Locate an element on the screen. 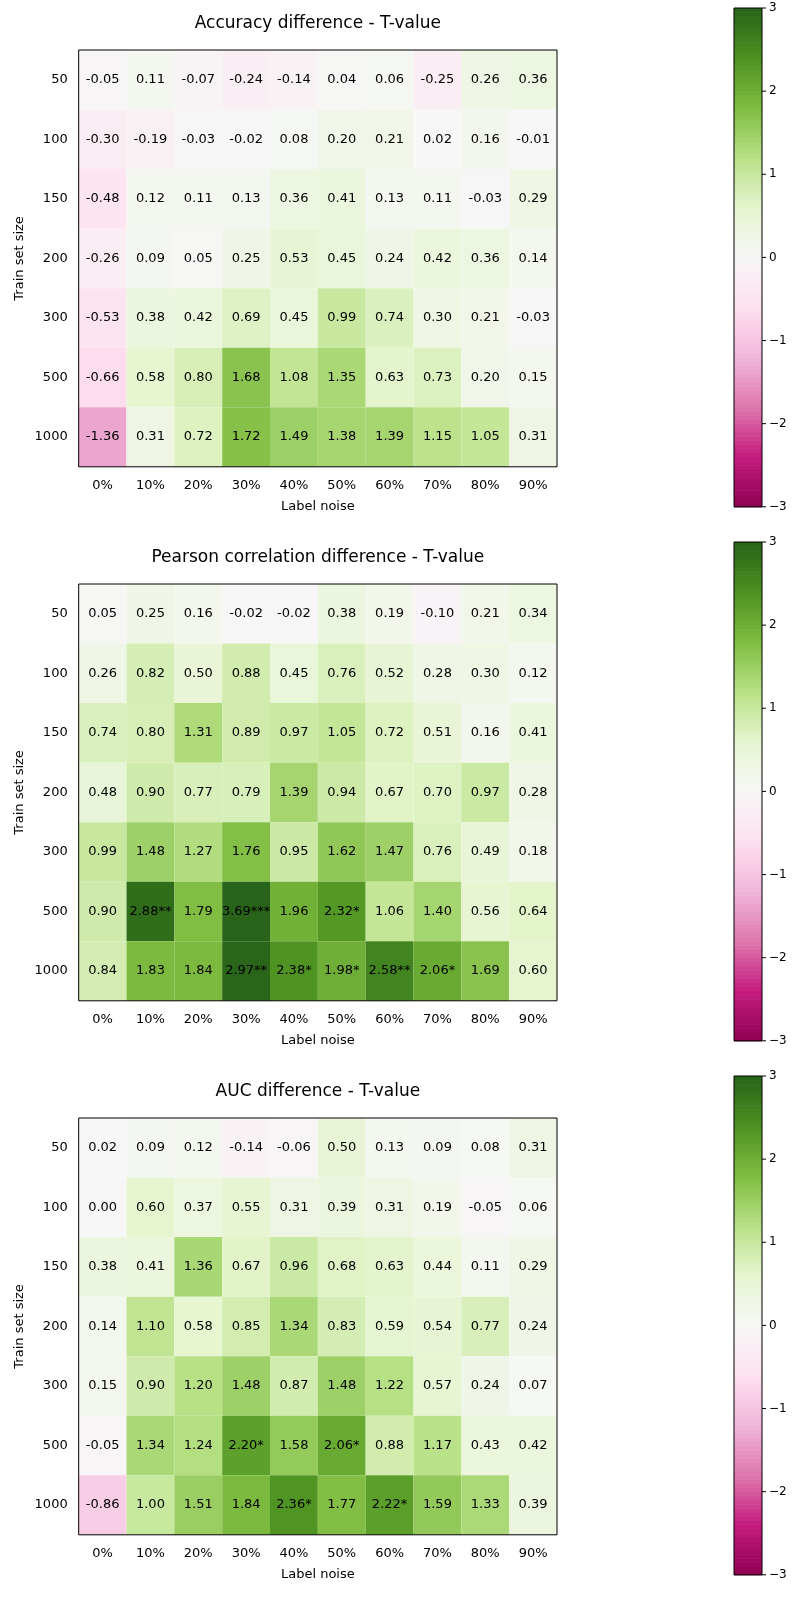 The height and width of the screenshot is (1602, 792). data-label: 0.45 is located at coordinates (342, 257).